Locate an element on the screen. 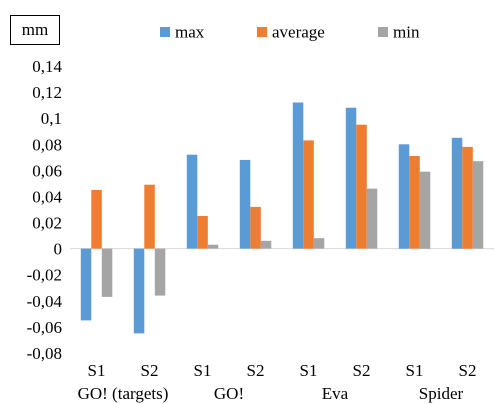 This screenshot has height=404, width=496. legend-swatch-average is located at coordinates (262, 32).